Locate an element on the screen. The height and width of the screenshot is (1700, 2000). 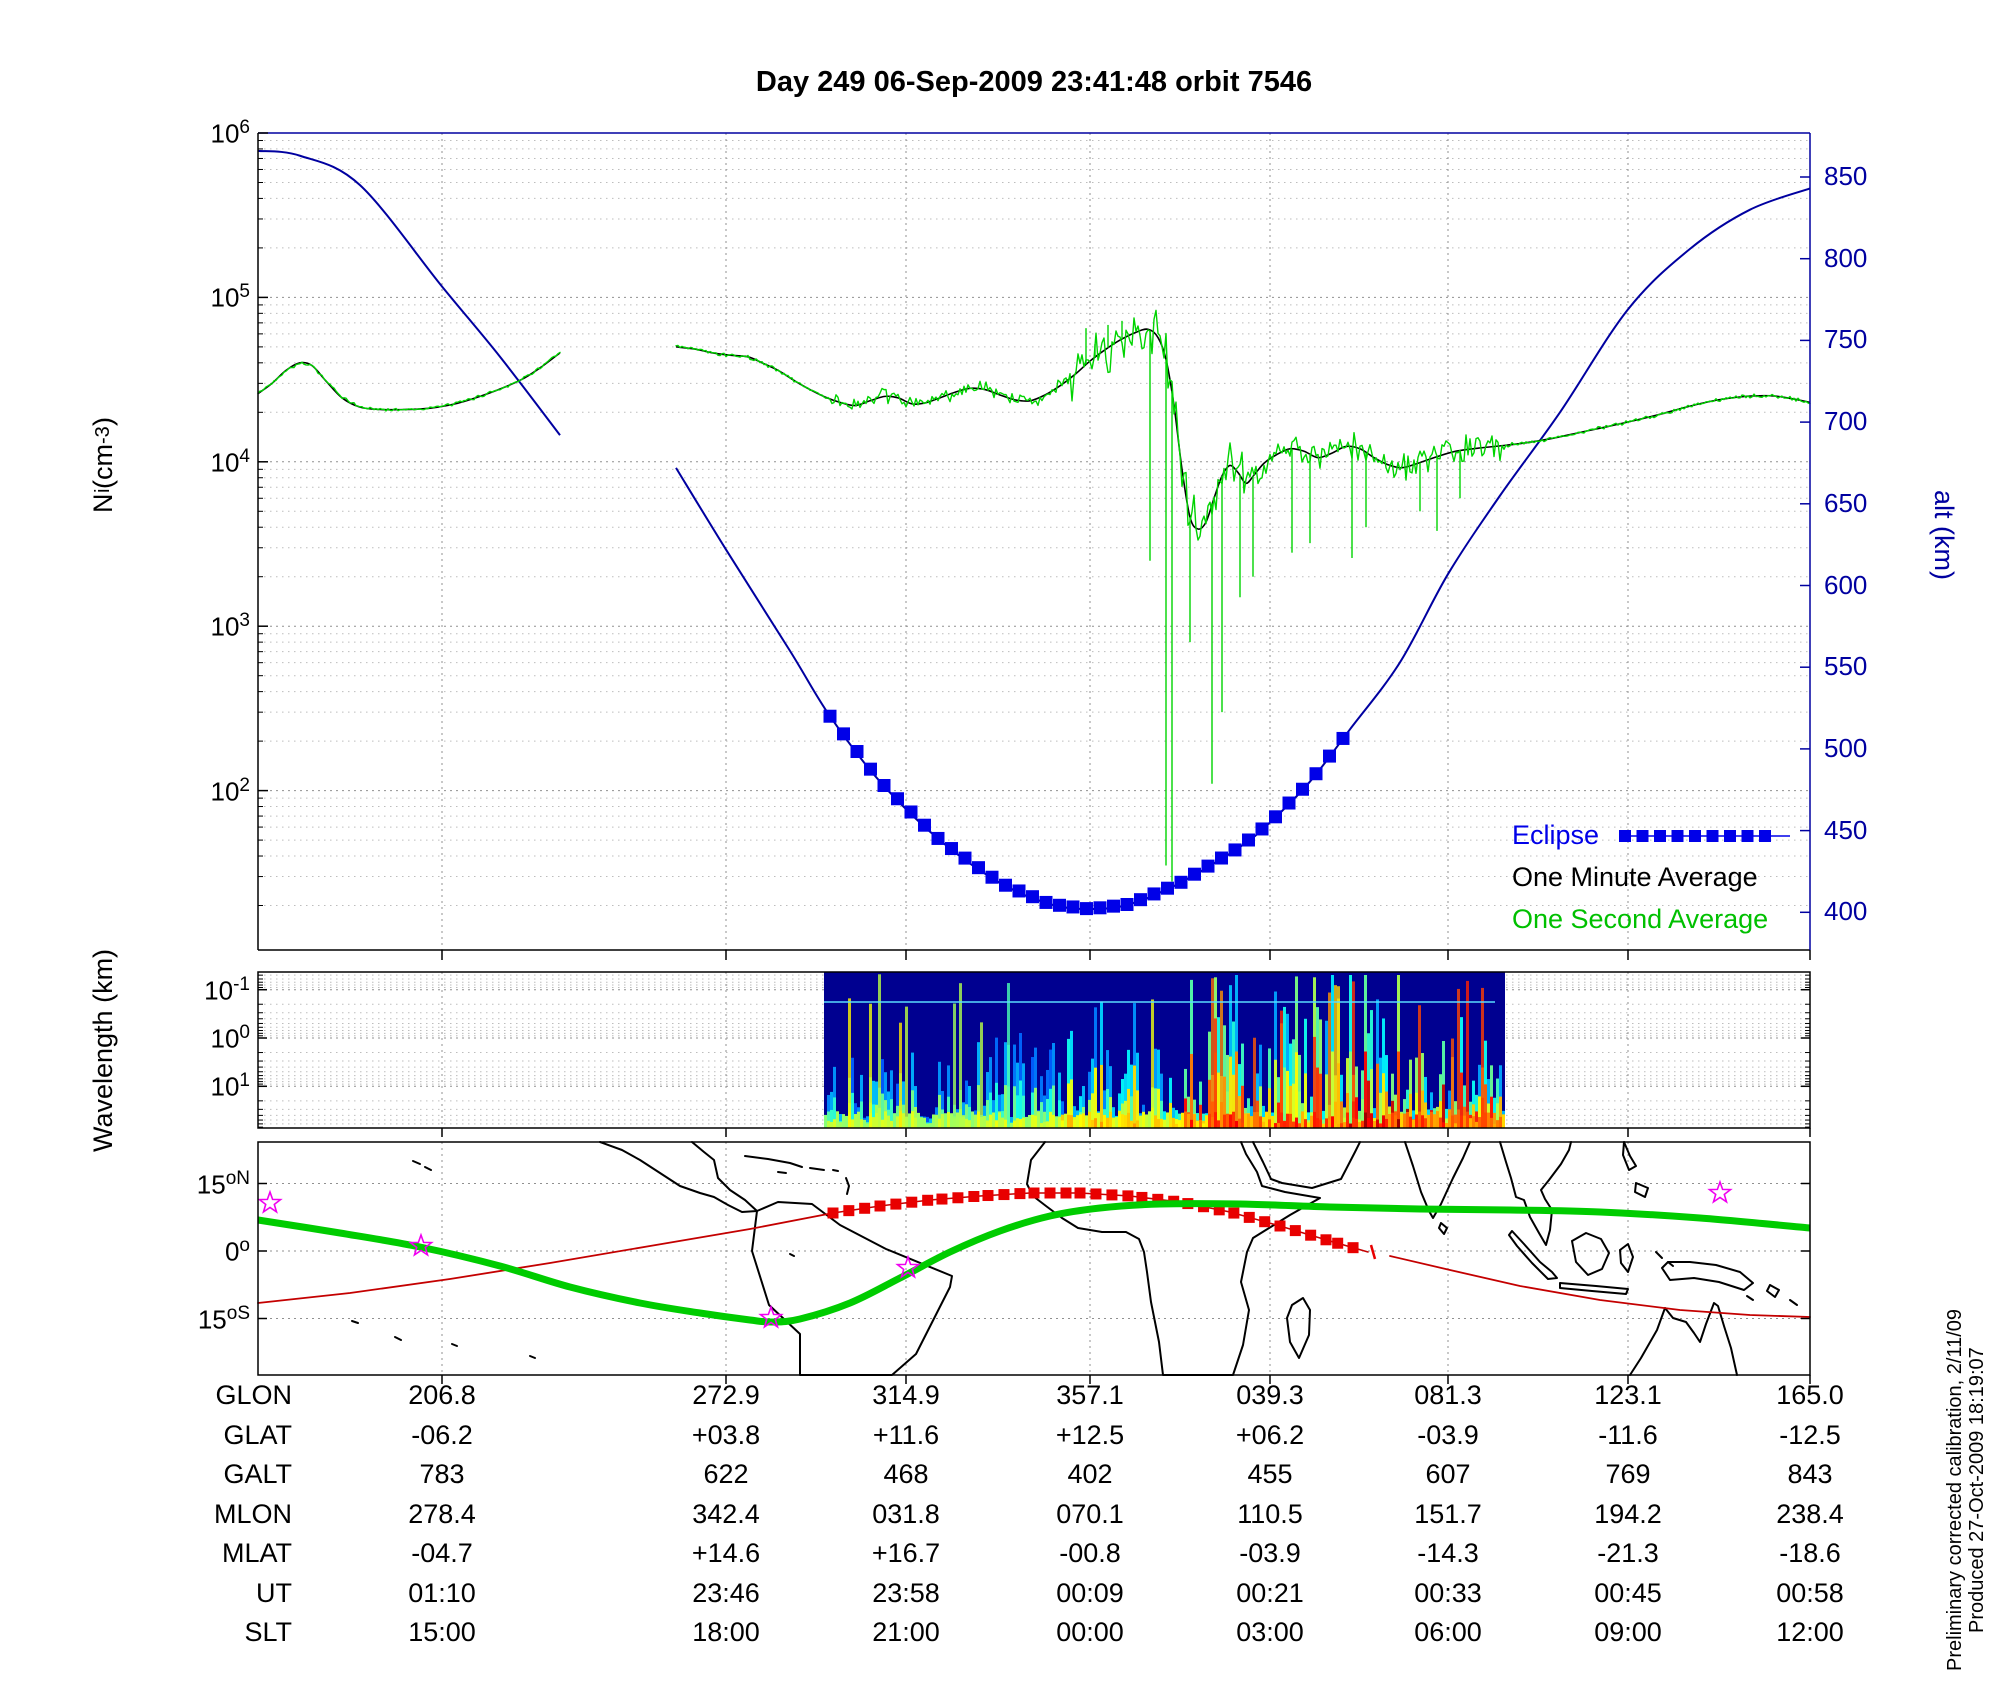
table-cell: 194.2 is located at coordinates (1628, 1514).